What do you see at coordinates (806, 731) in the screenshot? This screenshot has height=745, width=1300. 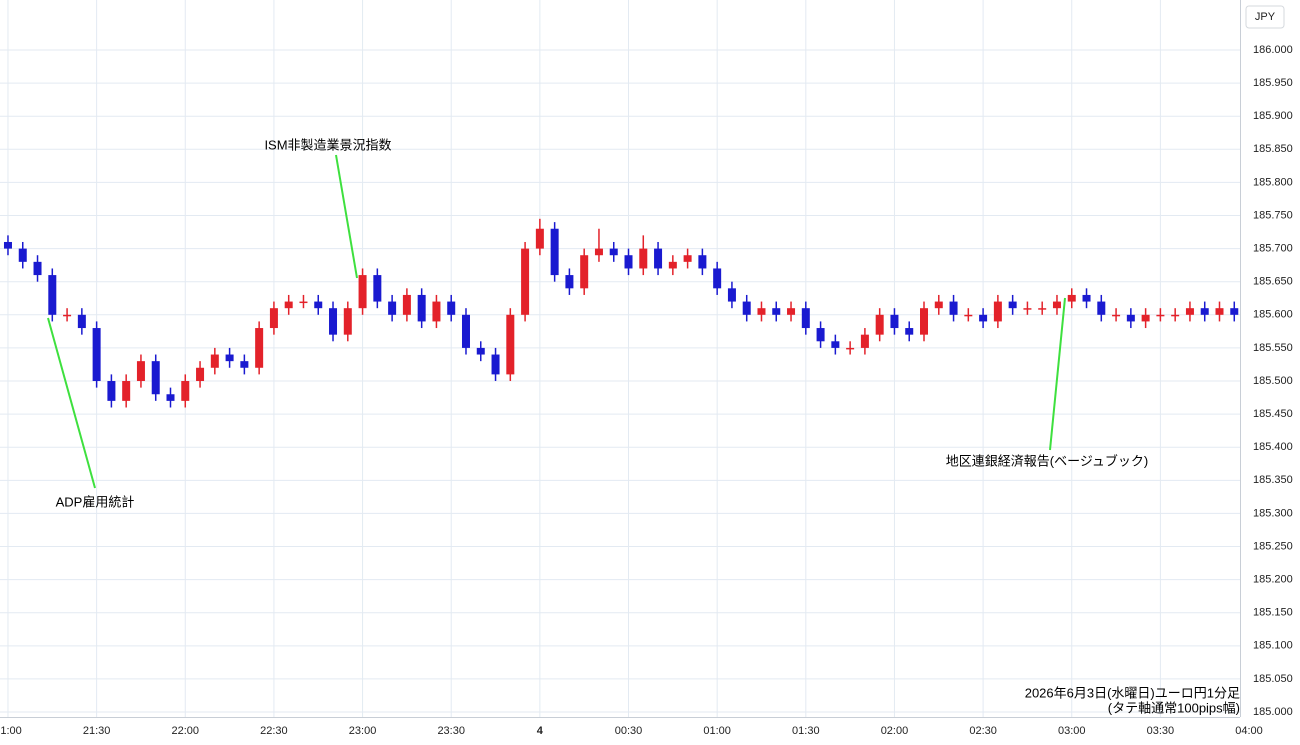 I see `x-tick-label: 01:30` at bounding box center [806, 731].